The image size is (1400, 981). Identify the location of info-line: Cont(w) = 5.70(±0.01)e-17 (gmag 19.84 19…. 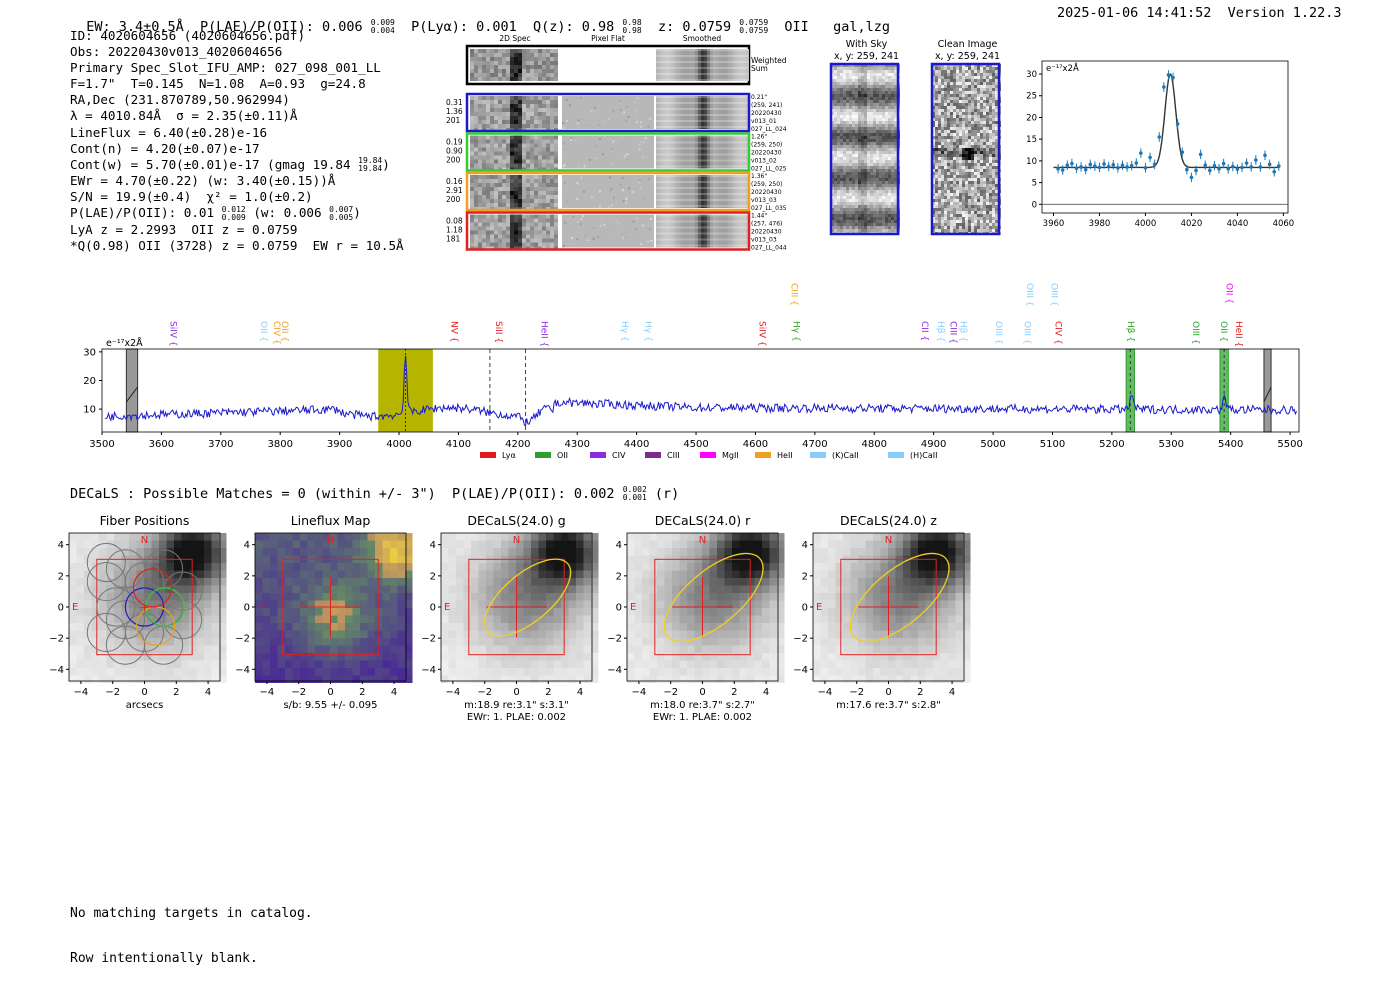
(237, 165).